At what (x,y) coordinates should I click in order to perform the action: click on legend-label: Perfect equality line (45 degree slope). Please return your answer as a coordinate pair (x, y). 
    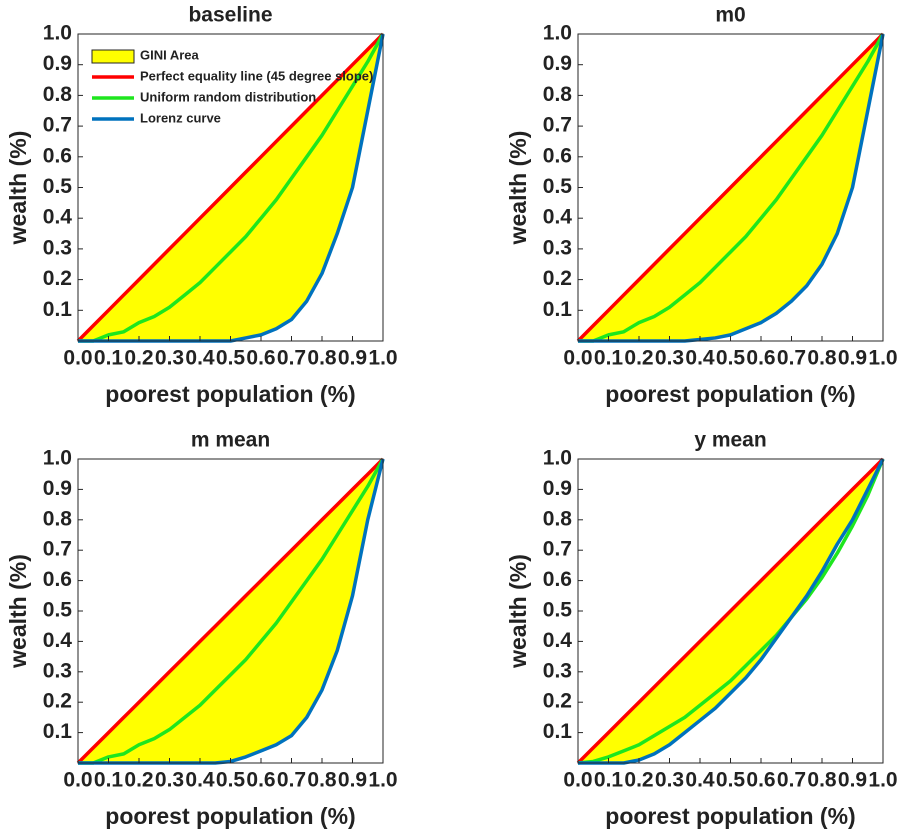
    Looking at the image, I should click on (256, 75).